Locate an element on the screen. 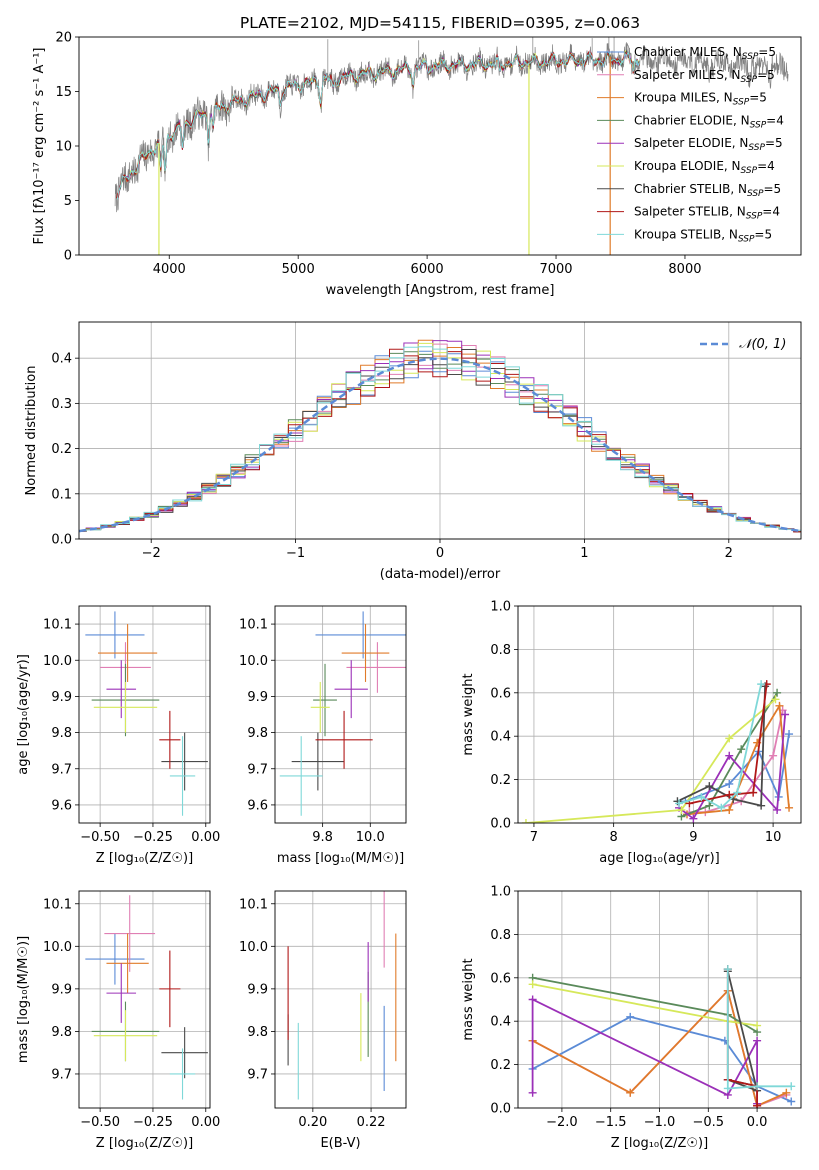 This screenshot has width=819, height=1170. y-tick-label: 0.0 is located at coordinates (500, 1109).